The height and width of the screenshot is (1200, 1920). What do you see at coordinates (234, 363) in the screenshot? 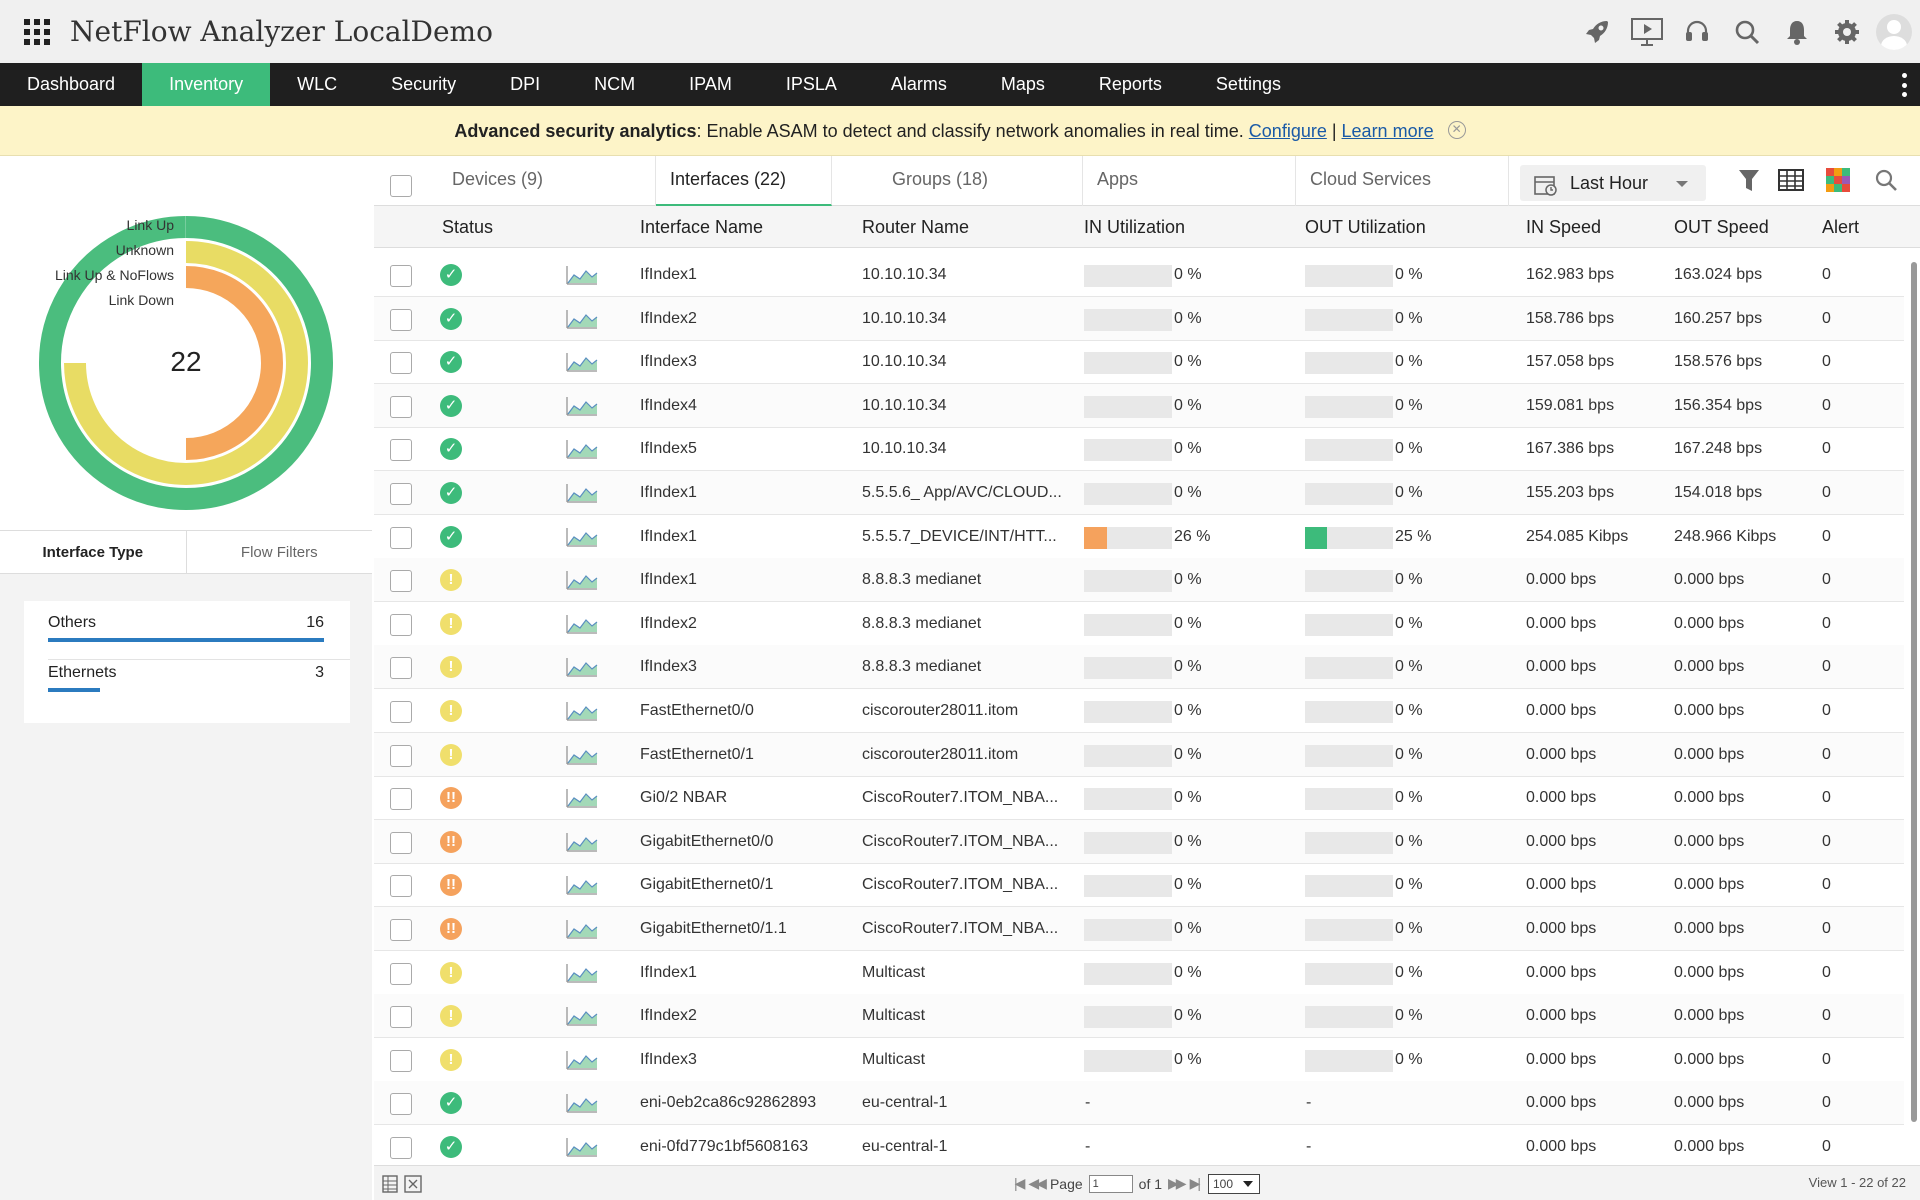
I see `donut-ring-link-up-noflows` at bounding box center [234, 363].